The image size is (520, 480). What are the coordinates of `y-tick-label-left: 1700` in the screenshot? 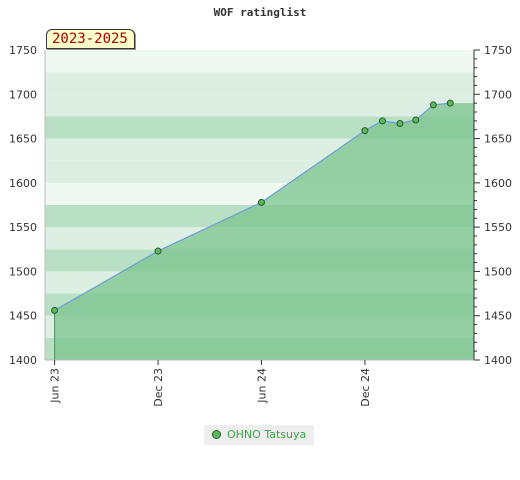 It's located at (23, 94).